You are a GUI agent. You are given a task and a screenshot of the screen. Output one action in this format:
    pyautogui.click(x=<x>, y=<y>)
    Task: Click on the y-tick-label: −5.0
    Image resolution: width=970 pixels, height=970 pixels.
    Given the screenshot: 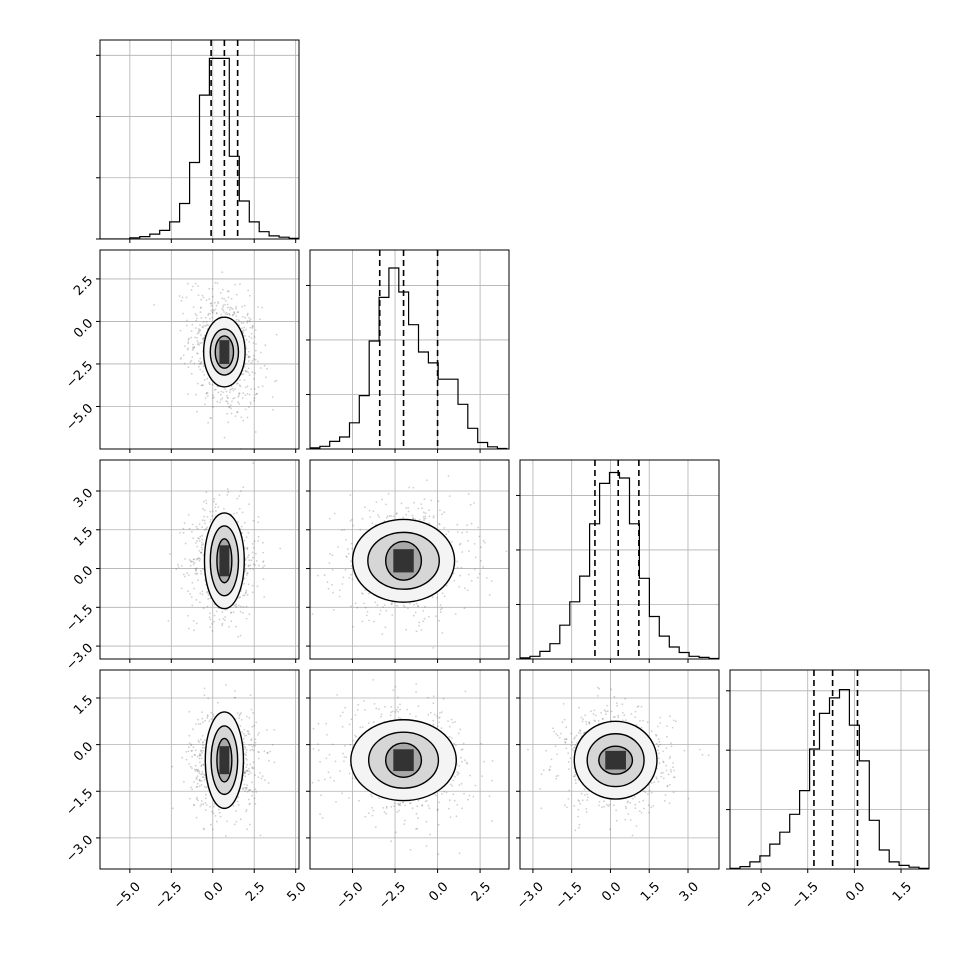 What is the action you would take?
    pyautogui.click(x=79, y=417)
    